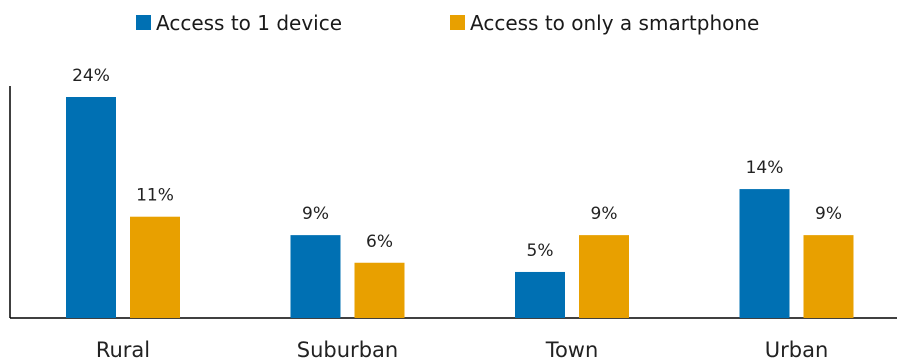  Describe the element at coordinates (379, 242) in the screenshot. I see `value-label-suburban-series-2: 6%` at that location.